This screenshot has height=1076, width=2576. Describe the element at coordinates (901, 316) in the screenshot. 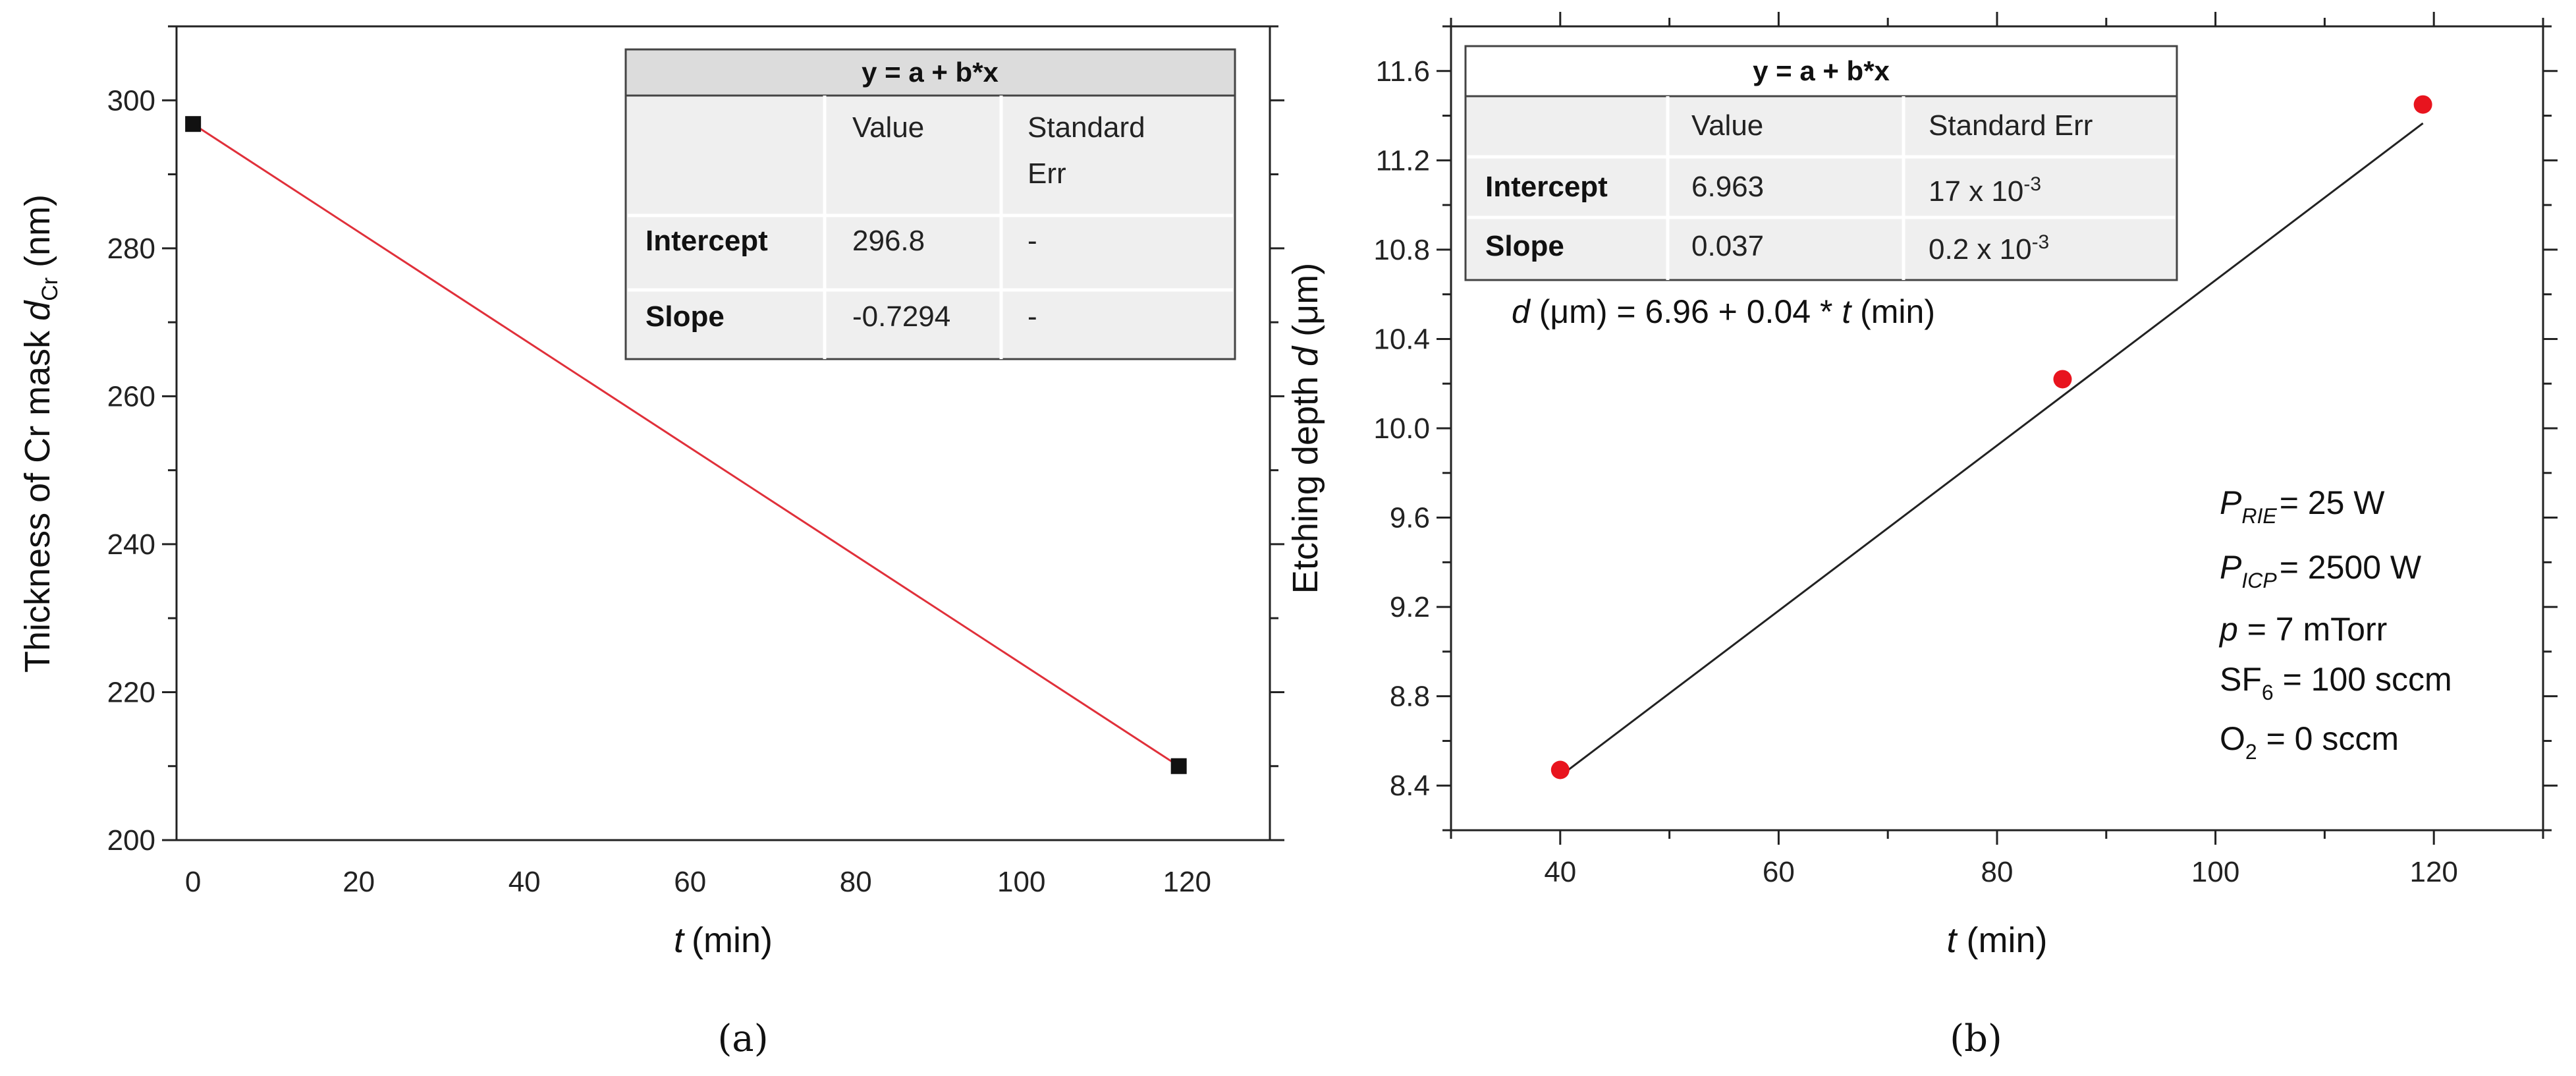

I see `table-a-row-value: -0.7294` at that location.